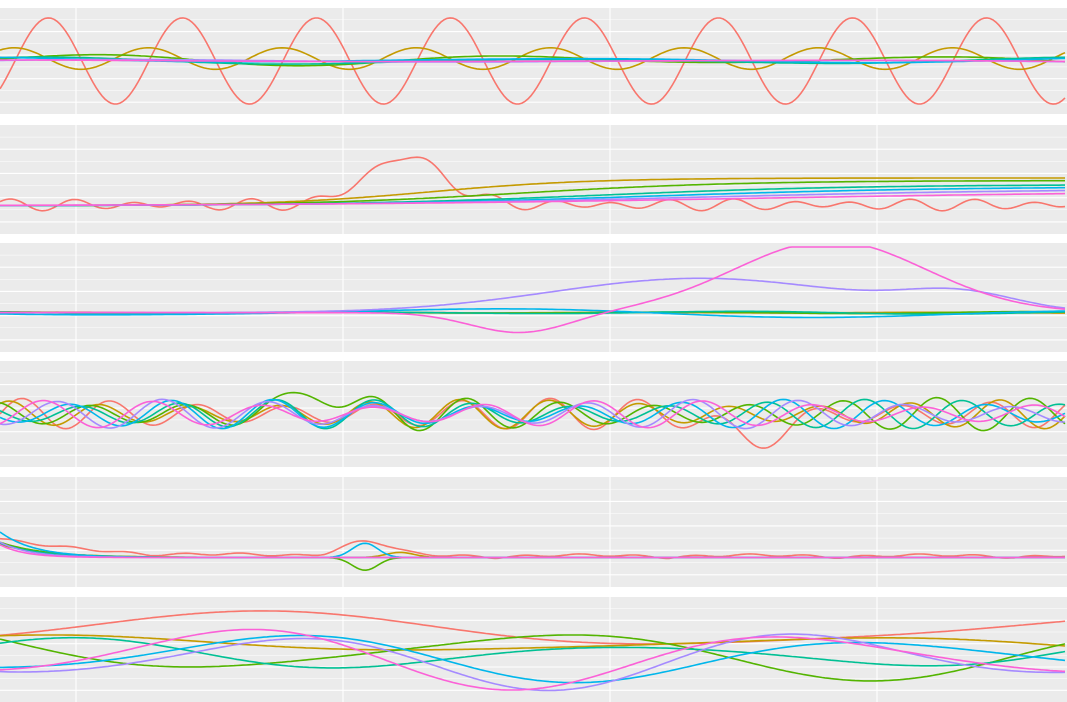 The image size is (1067, 702). I want to click on panel-background, so click(533, 649).